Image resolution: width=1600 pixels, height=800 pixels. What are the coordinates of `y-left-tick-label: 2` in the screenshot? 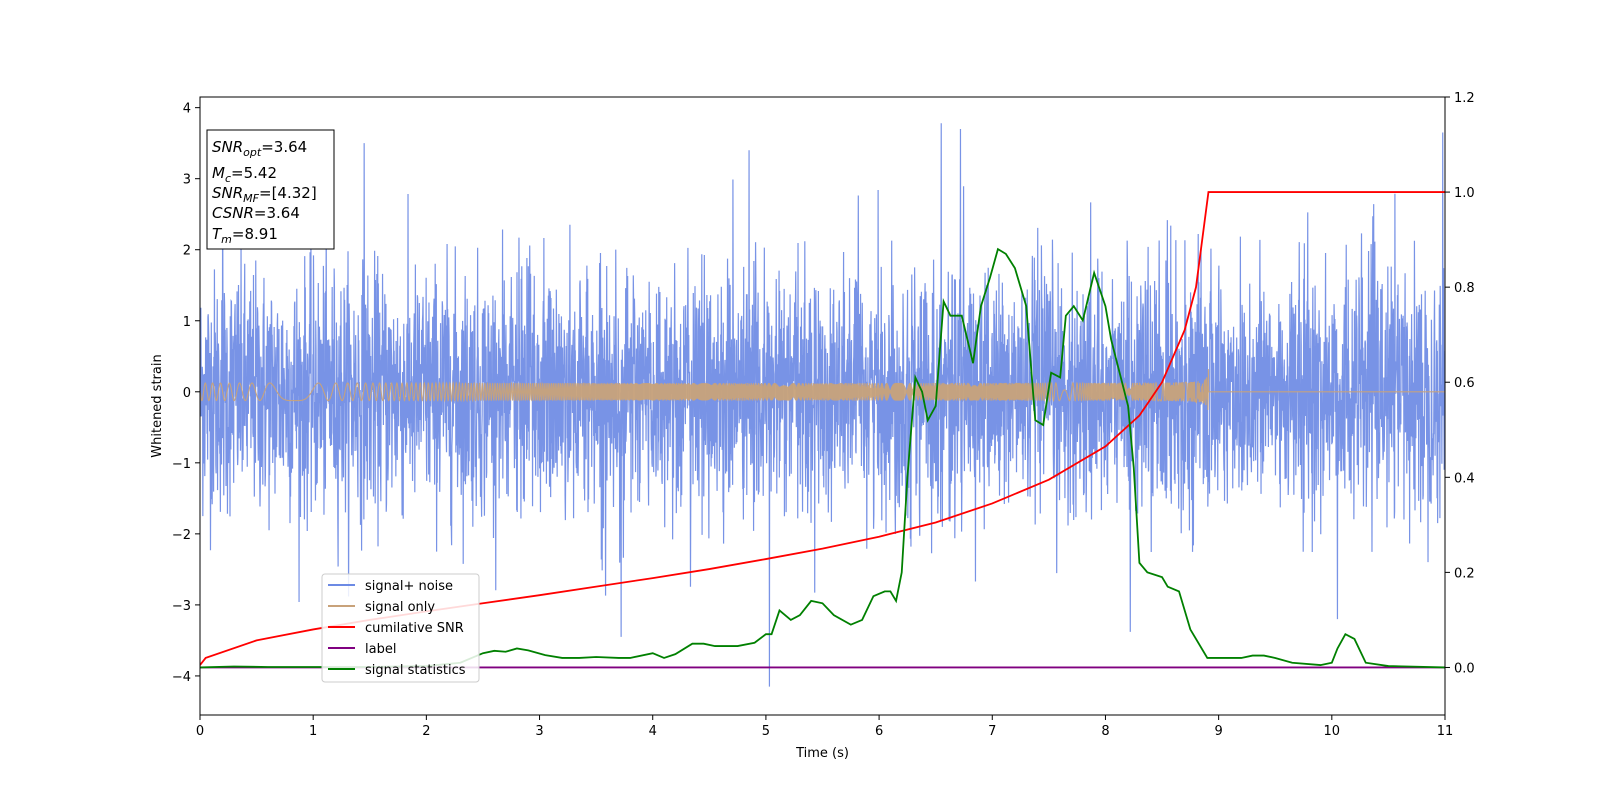 It's located at (187, 251).